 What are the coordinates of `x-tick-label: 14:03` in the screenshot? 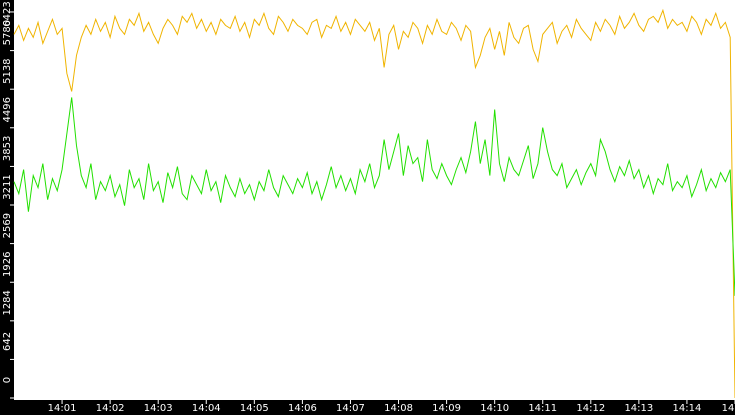 It's located at (158, 408).